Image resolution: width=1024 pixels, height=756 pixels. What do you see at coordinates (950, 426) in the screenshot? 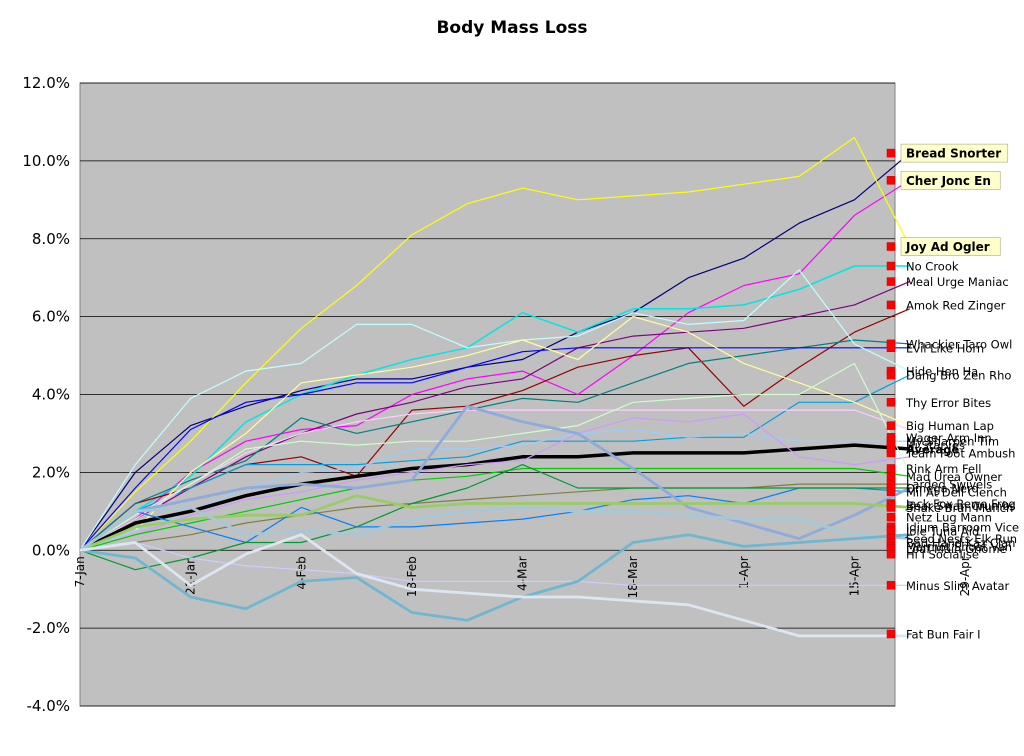
I see `series-label: Big Human Lap` at bounding box center [950, 426].